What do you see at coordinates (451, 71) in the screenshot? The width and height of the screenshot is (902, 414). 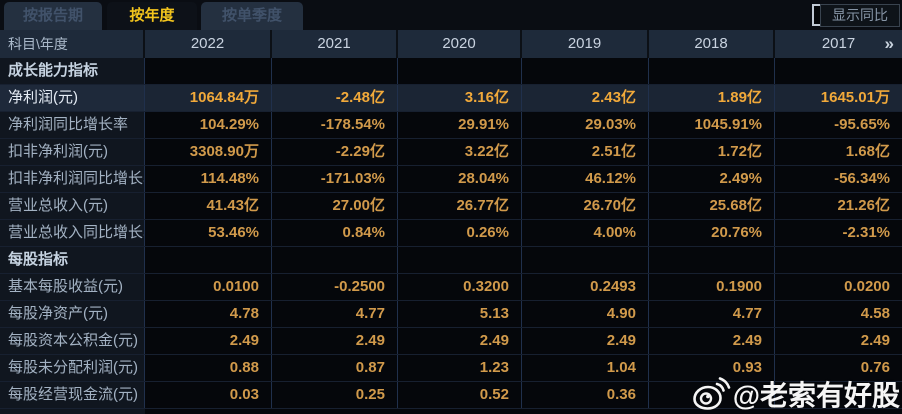 I see `section-row: 成长能力指标` at bounding box center [451, 71].